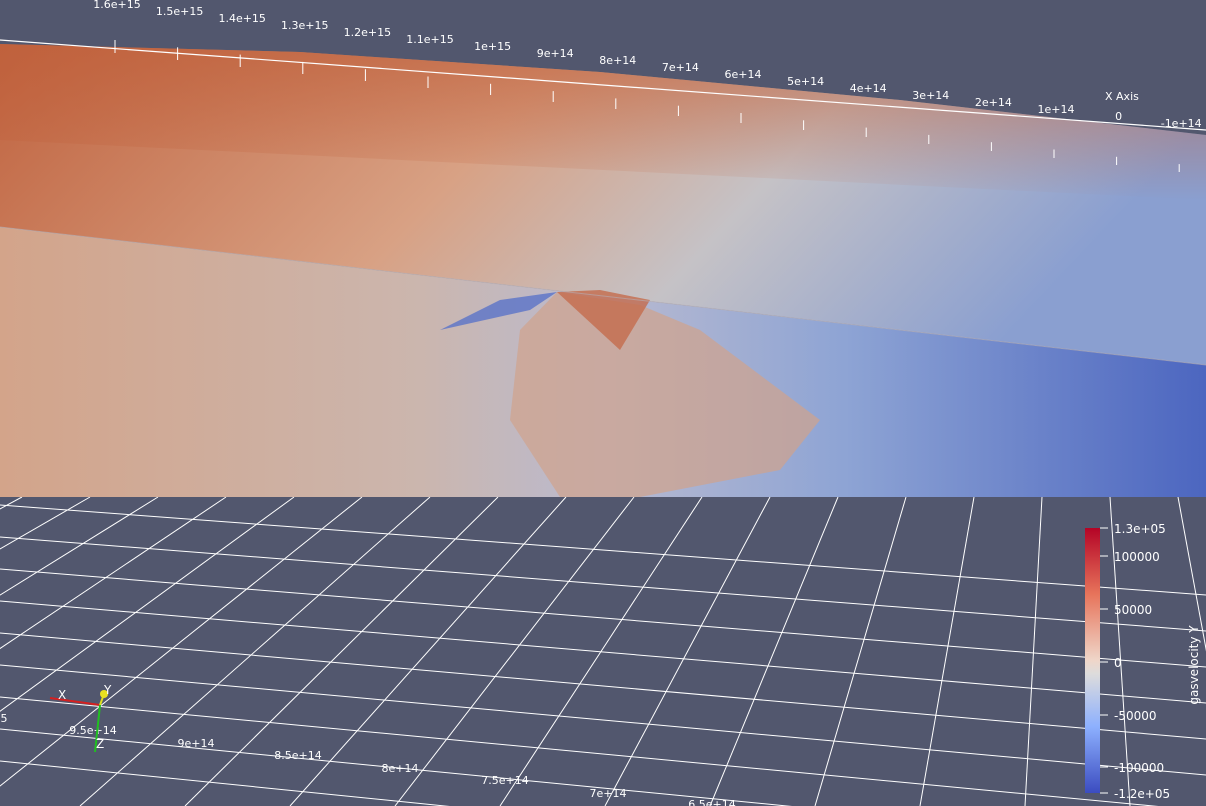 This screenshot has width=1206, height=806. I want to click on bottom-axis-label: 8.5e+14, so click(297, 755).